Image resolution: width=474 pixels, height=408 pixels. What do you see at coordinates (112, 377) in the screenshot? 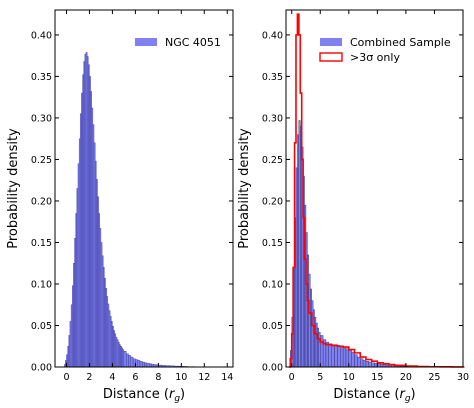
I see `x-tick-label: 4` at bounding box center [112, 377].